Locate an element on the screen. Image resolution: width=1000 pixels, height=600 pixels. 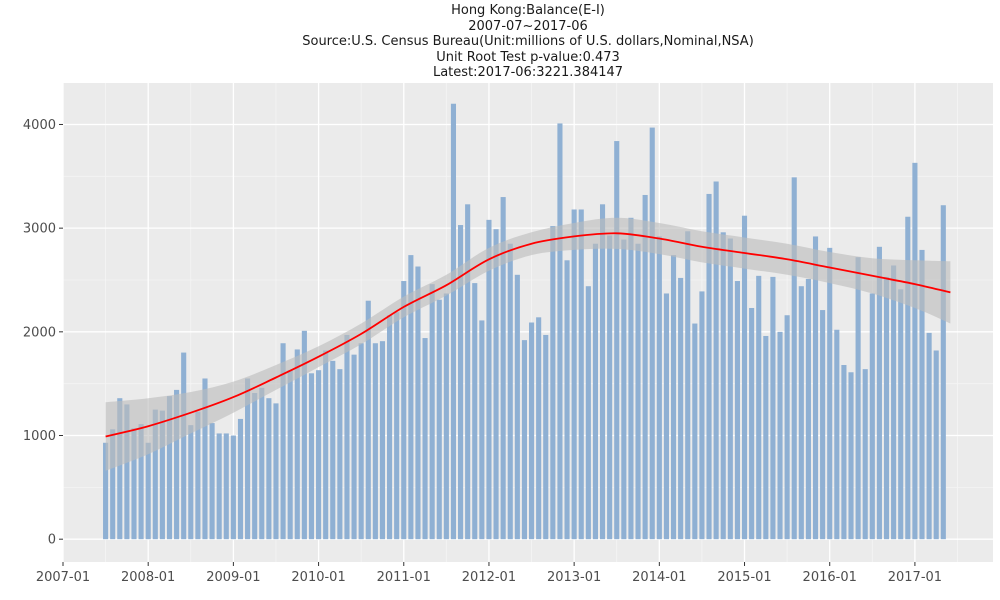
y-axis: 0 1000 2000 3000 4000 is located at coordinates (43, 333).